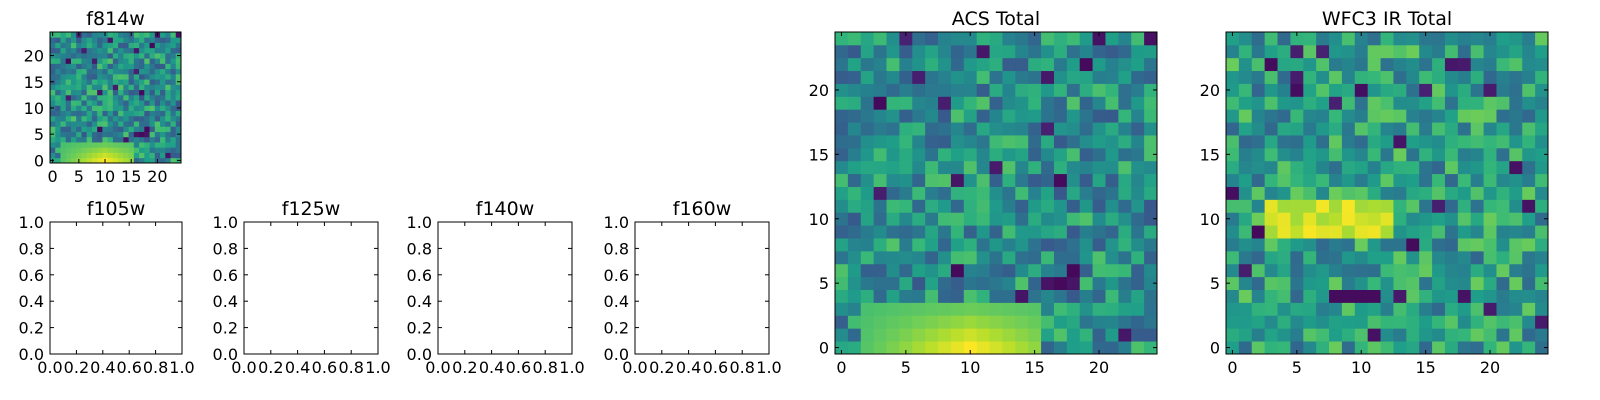 This screenshot has width=1600, height=400. What do you see at coordinates (616, 354) in the screenshot?
I see `y-tick-label: 0.0` at bounding box center [616, 354].